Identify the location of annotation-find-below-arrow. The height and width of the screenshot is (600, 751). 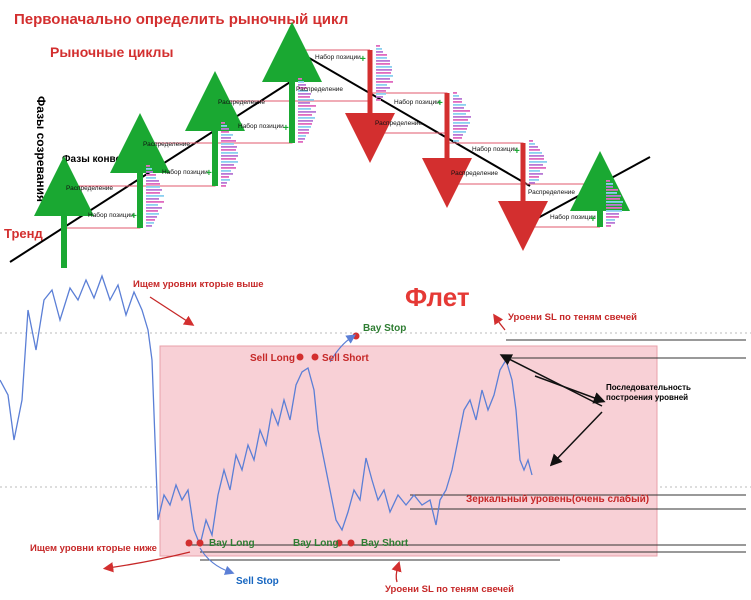
(146, 562).